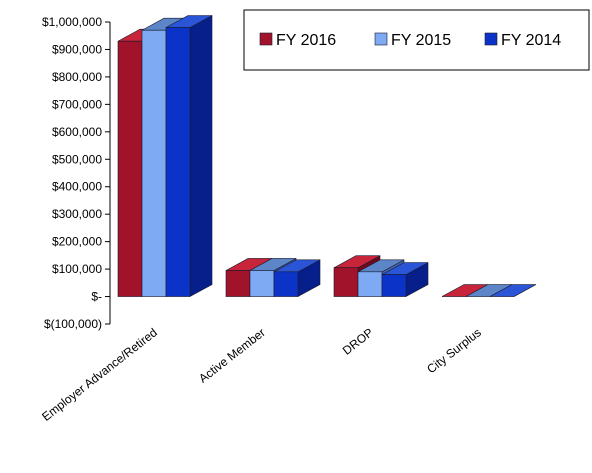  I want to click on legend-label: FY 2014, so click(531, 40).